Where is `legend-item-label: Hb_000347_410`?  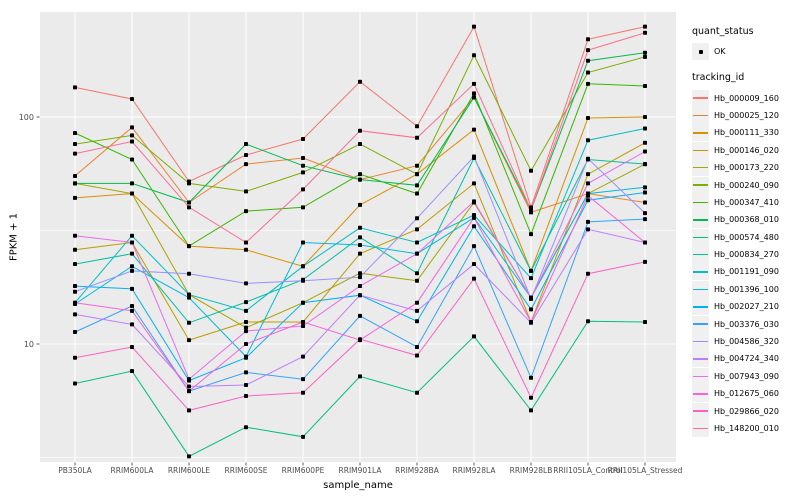
legend-item-label: Hb_000347_410 is located at coordinates (746, 202).